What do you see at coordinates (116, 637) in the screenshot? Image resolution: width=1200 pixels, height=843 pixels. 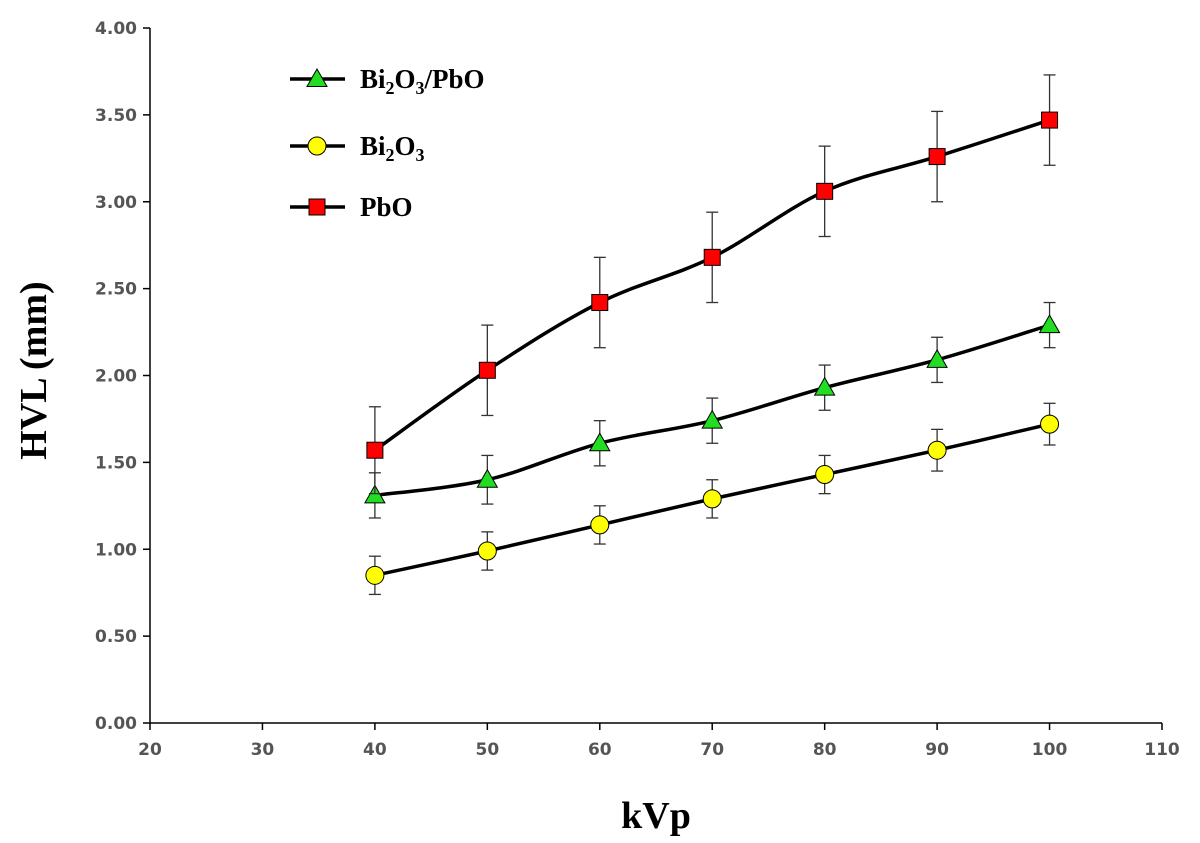 I see `y-tick-label: 0.50` at bounding box center [116, 637].